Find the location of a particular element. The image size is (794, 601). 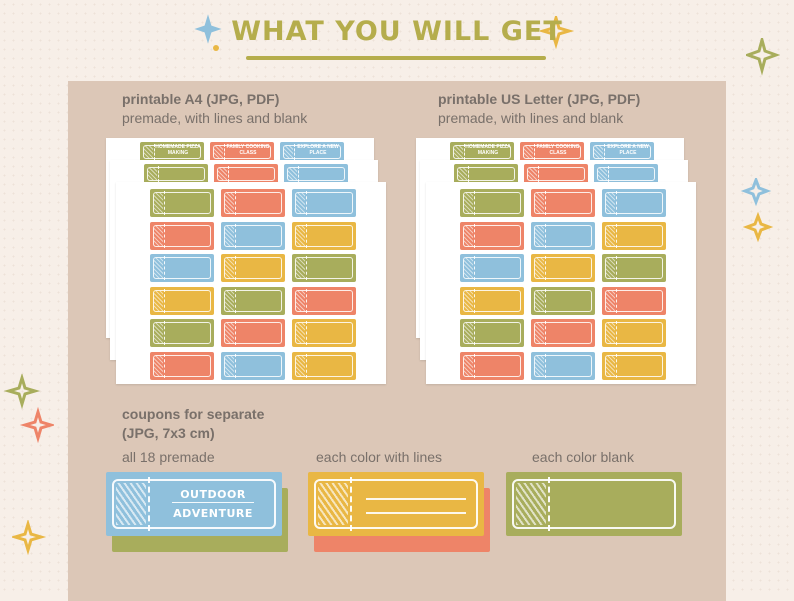

separate-label: coupons for separate (JPG, 7x3 cm) is located at coordinates (193, 423).